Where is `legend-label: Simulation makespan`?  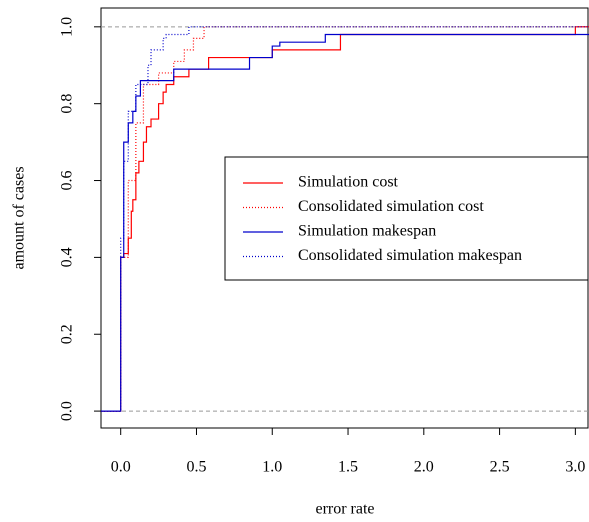 legend-label: Simulation makespan is located at coordinates (367, 231).